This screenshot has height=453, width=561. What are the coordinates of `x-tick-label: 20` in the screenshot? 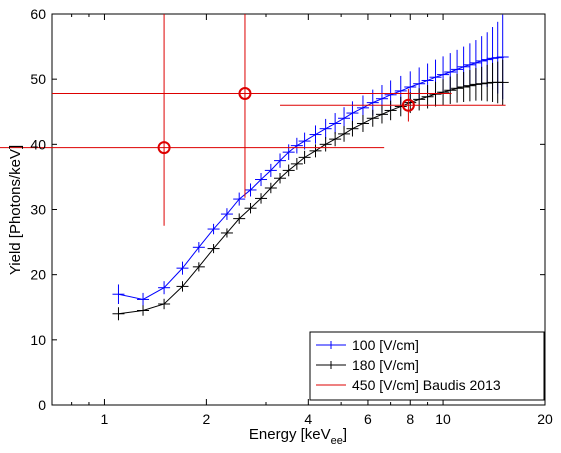 It's located at (545, 419).